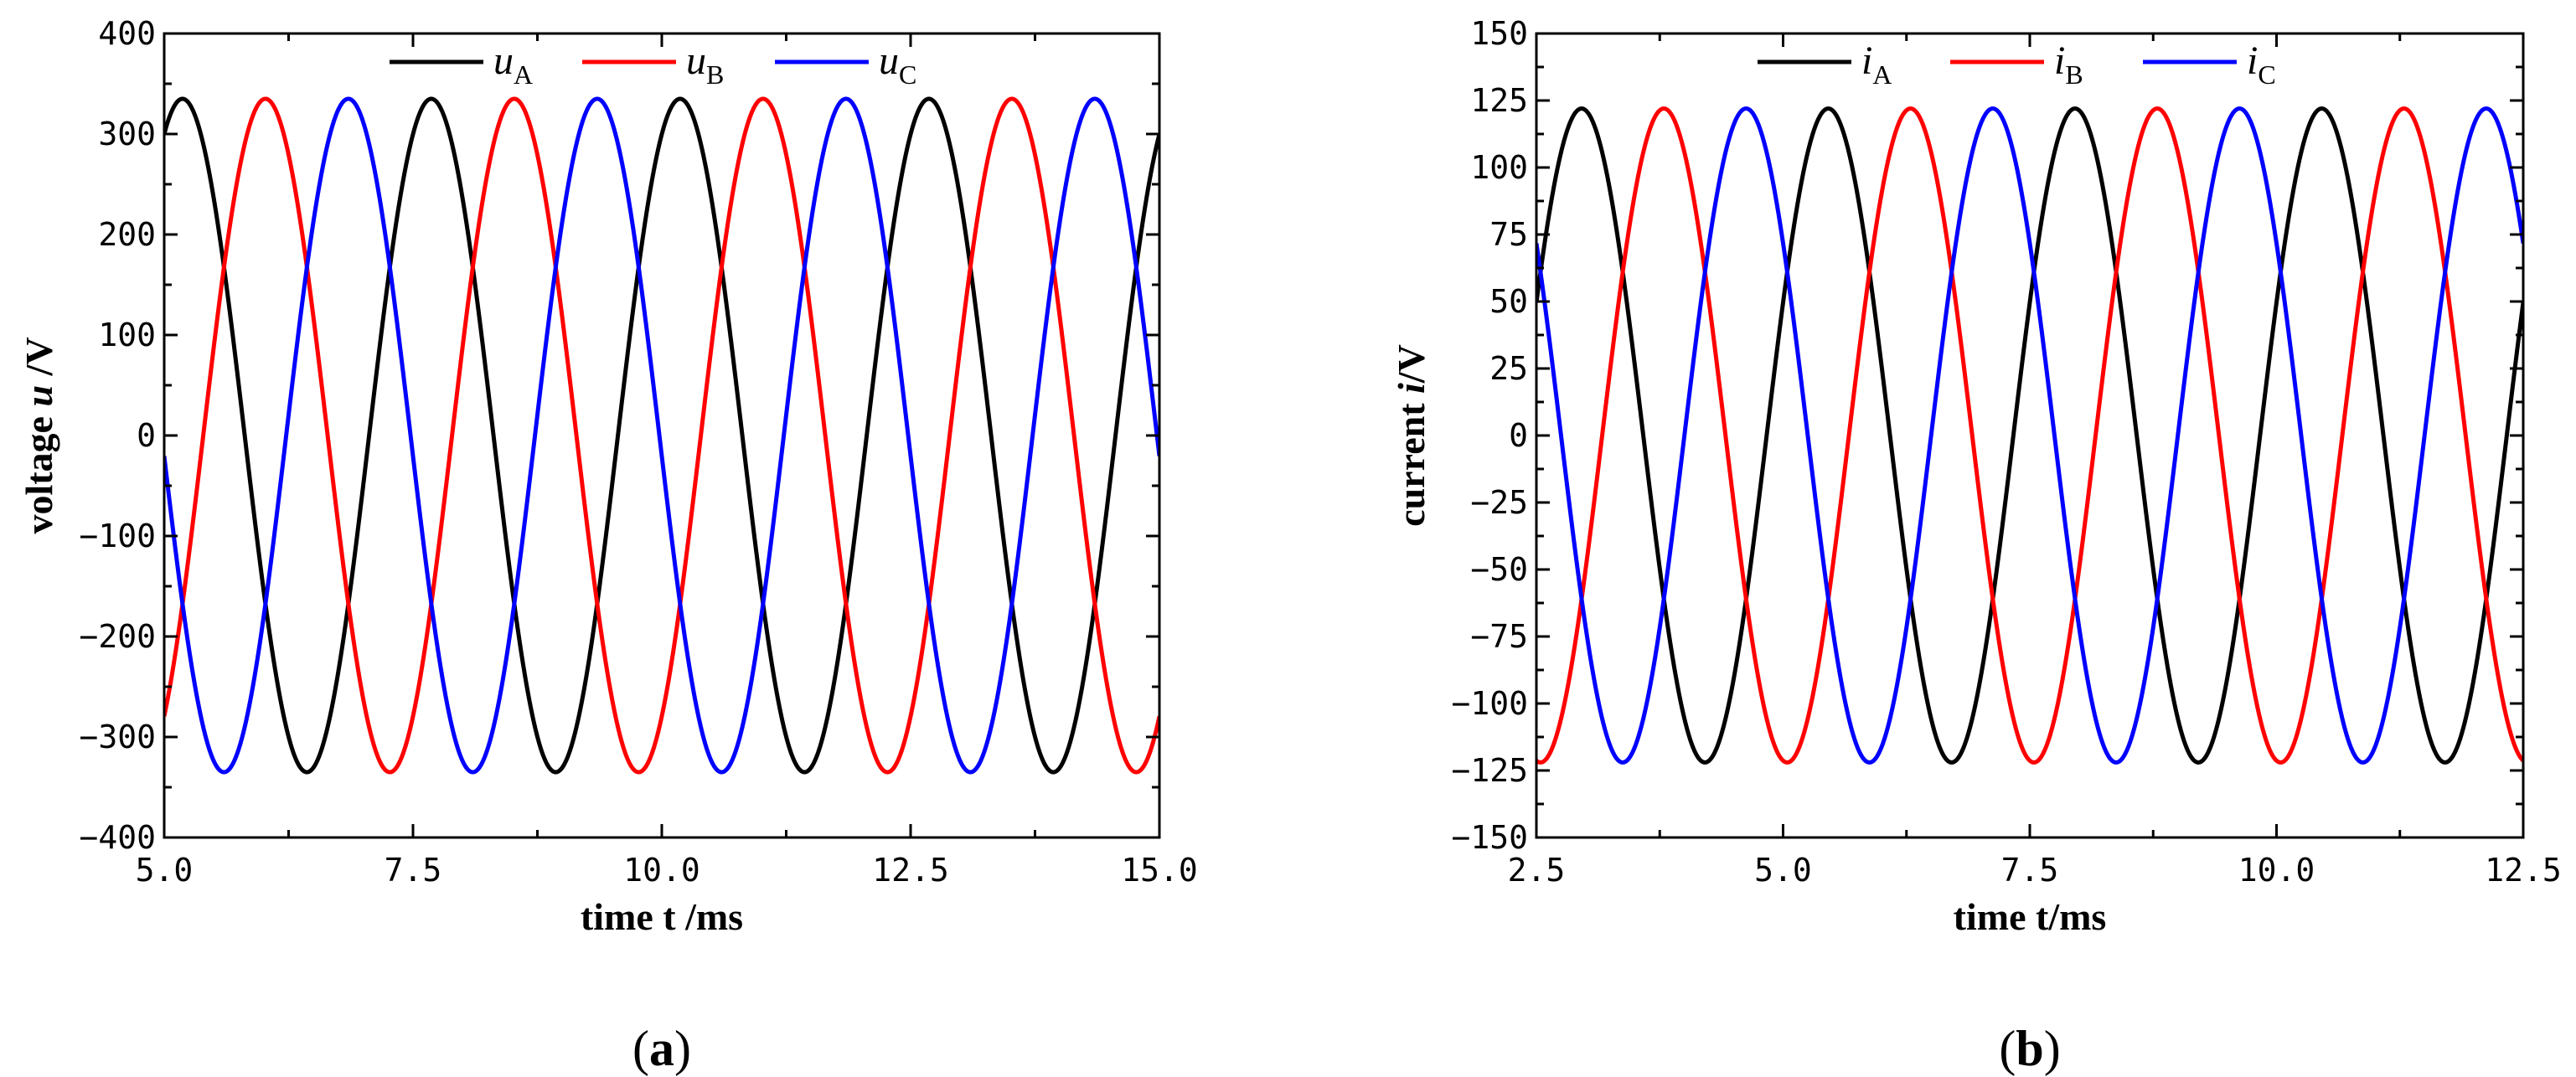  Describe the element at coordinates (2261, 65) in the screenshot. I see `legend-label-iC: iC` at that location.